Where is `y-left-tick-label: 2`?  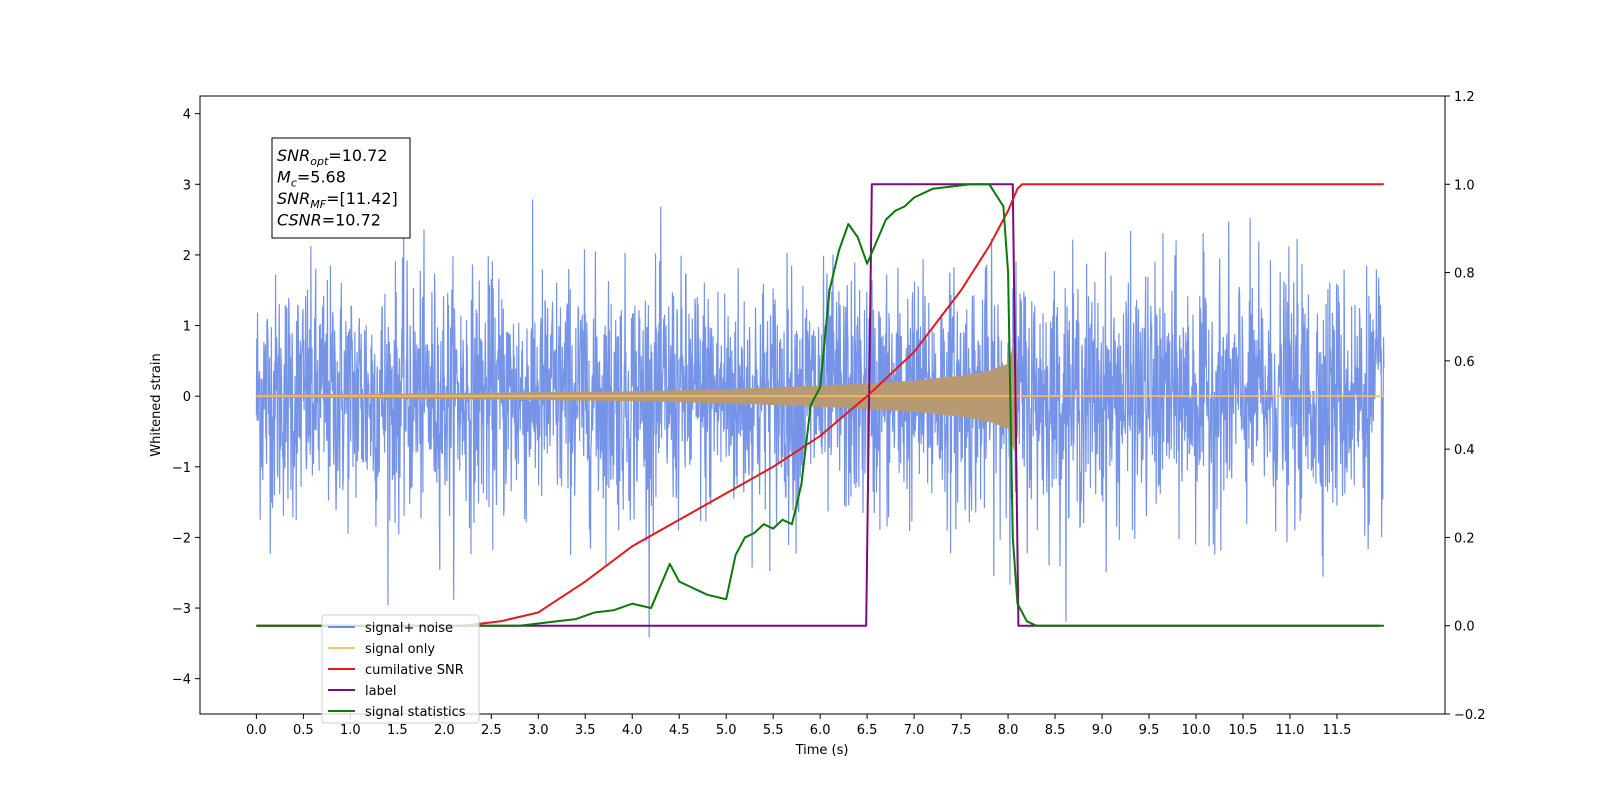 y-left-tick-label: 2 is located at coordinates (187, 256).